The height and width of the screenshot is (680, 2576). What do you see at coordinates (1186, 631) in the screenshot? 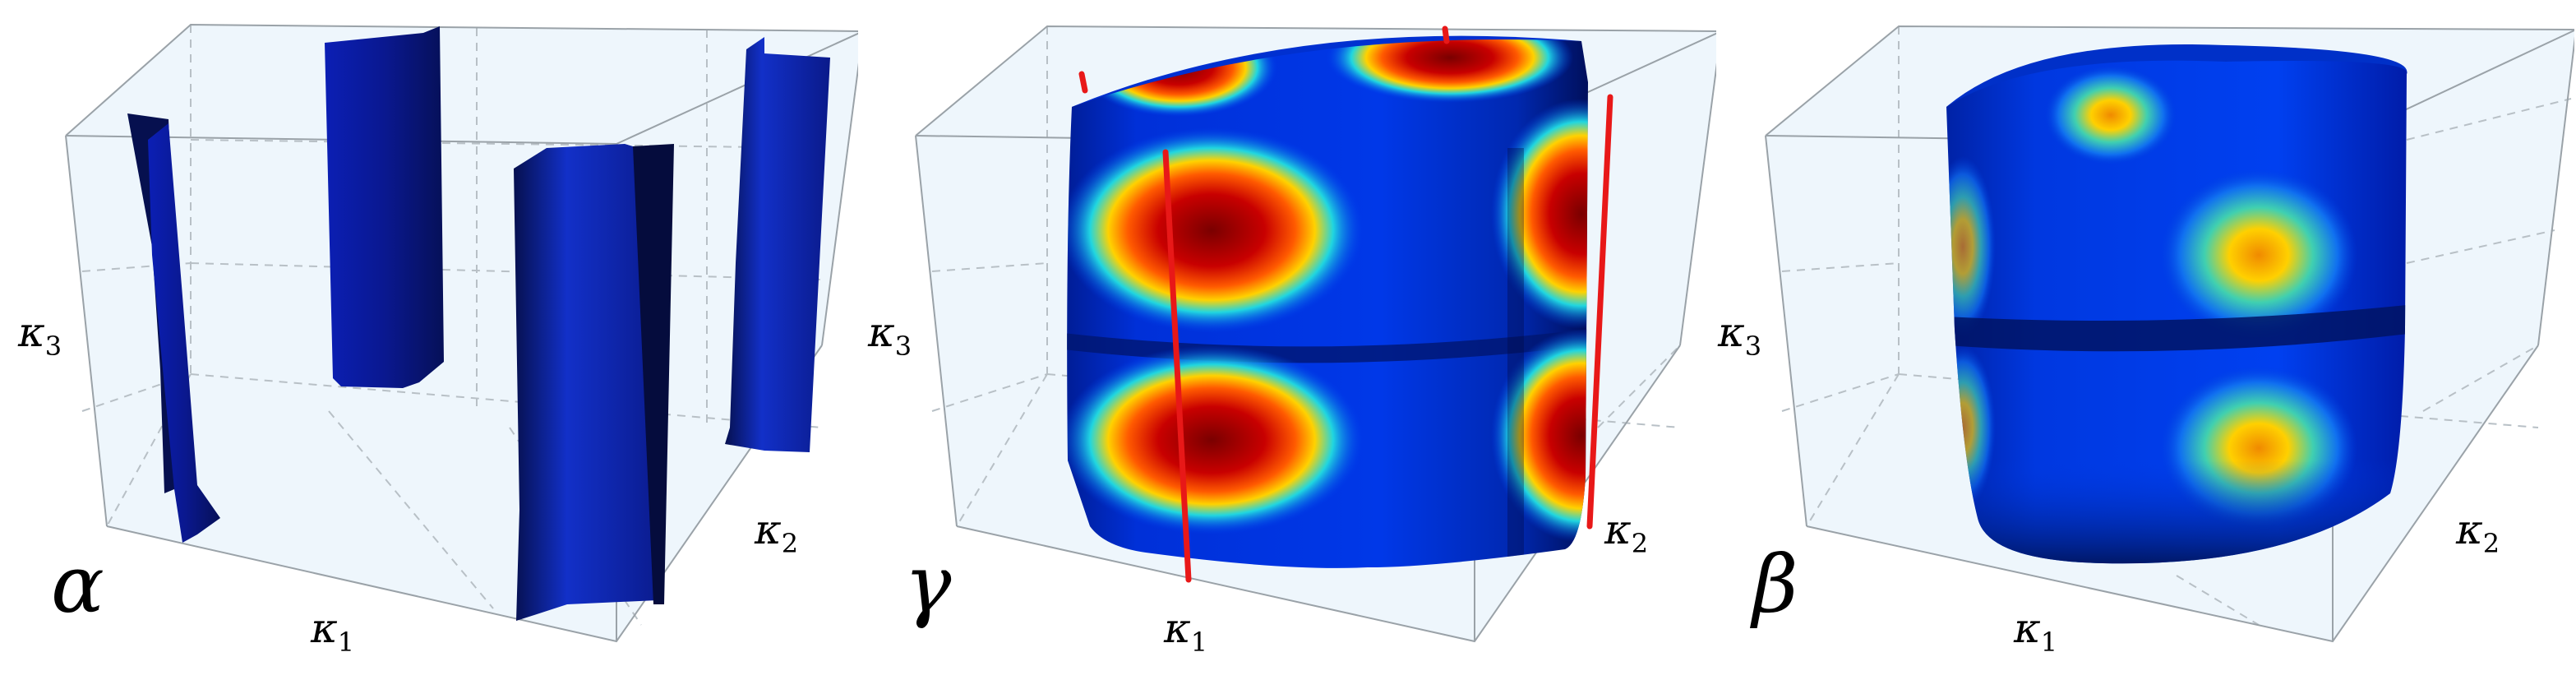
I see `gamma-axis-k1: κ1` at bounding box center [1186, 631].